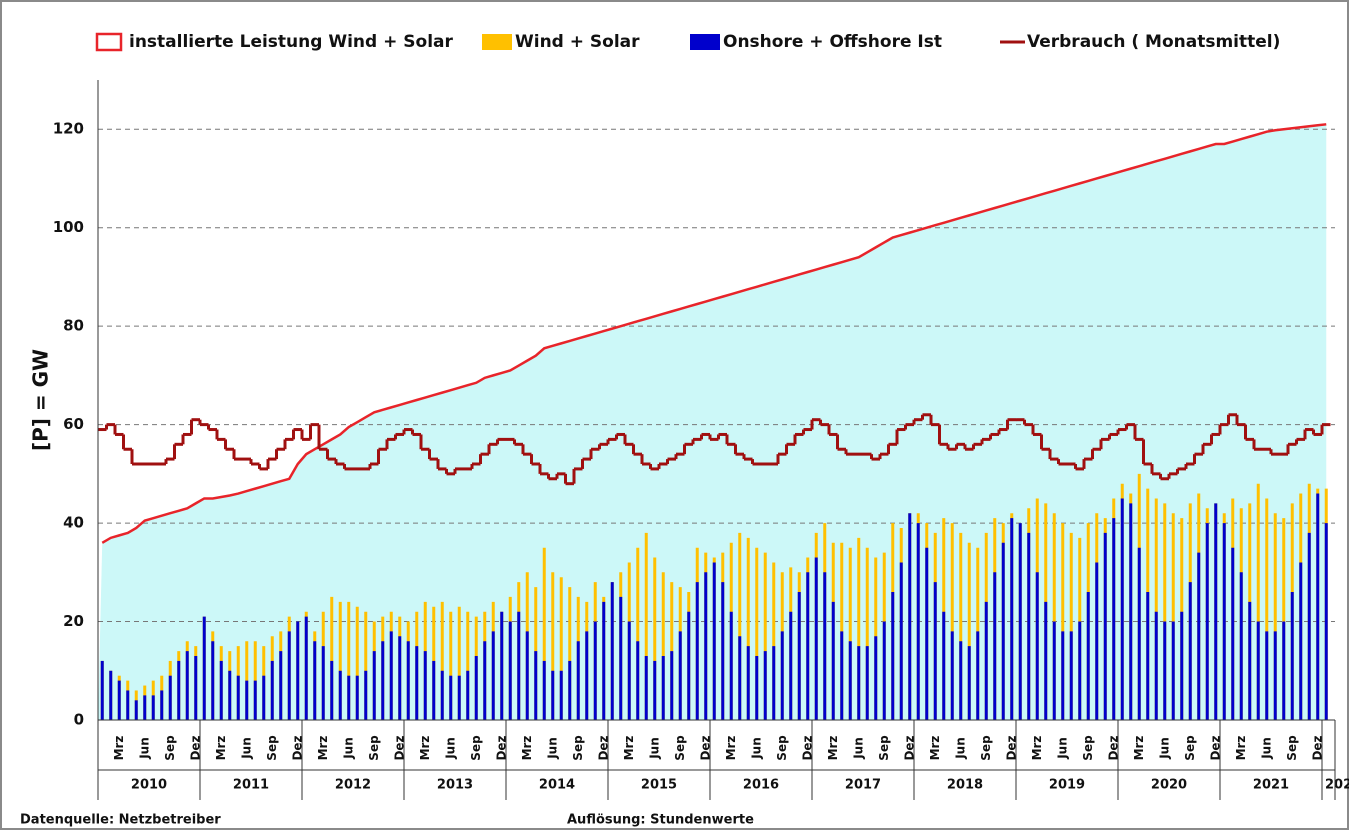 This screenshot has height=830, width=1349. What do you see at coordinates (832, 42) in the screenshot?
I see `legend-label: Onshore + Offshore Ist` at bounding box center [832, 42].